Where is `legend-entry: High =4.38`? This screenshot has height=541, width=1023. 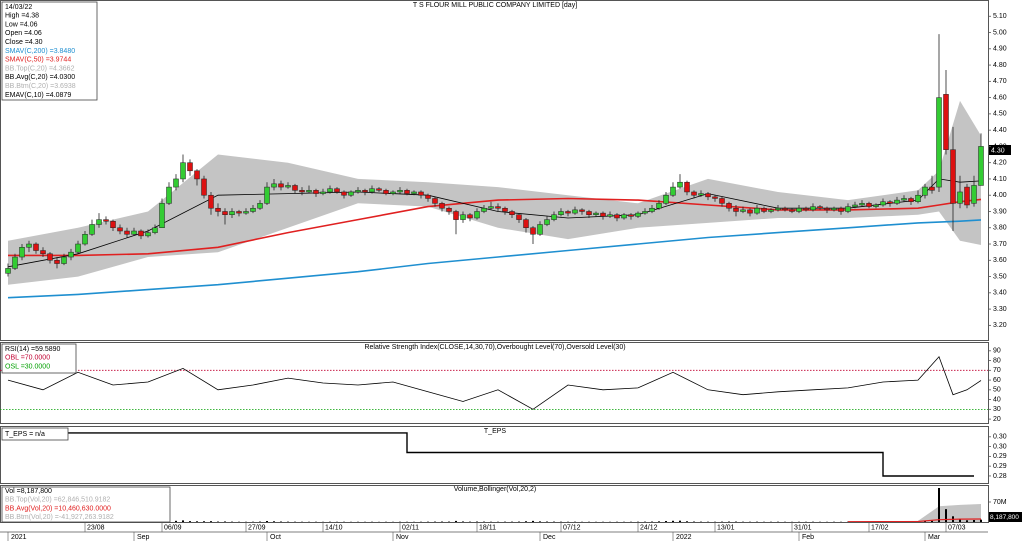
legend-entry: High =4.38 is located at coordinates (22, 16).